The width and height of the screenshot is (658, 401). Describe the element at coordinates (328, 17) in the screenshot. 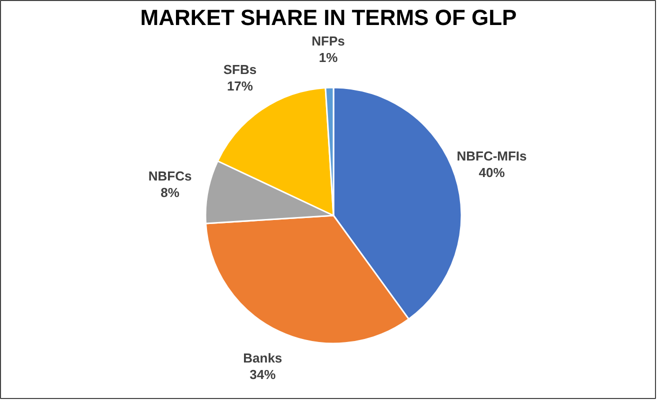

I see `chart-title: MARKET SHARE IN TERMS OF GLP` at that location.